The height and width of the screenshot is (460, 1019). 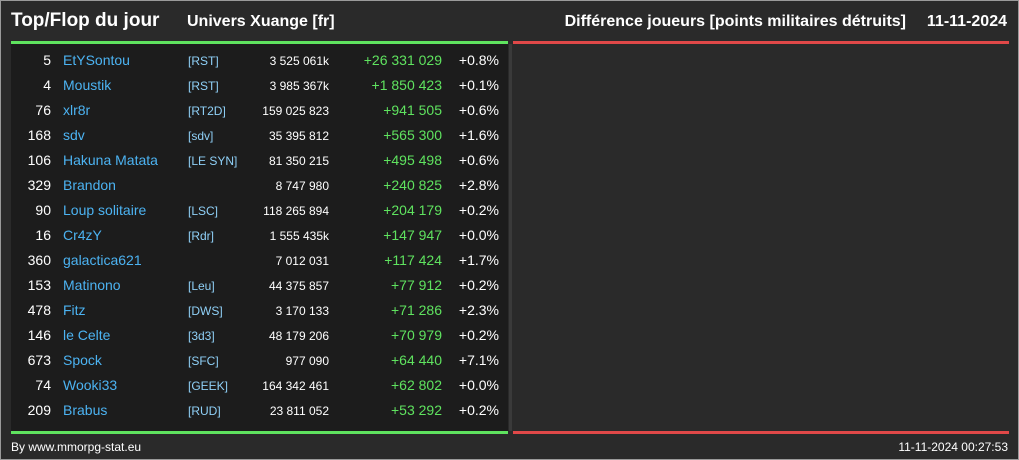 I want to click on player-name-link: Cr4zY, so click(x=82, y=235).